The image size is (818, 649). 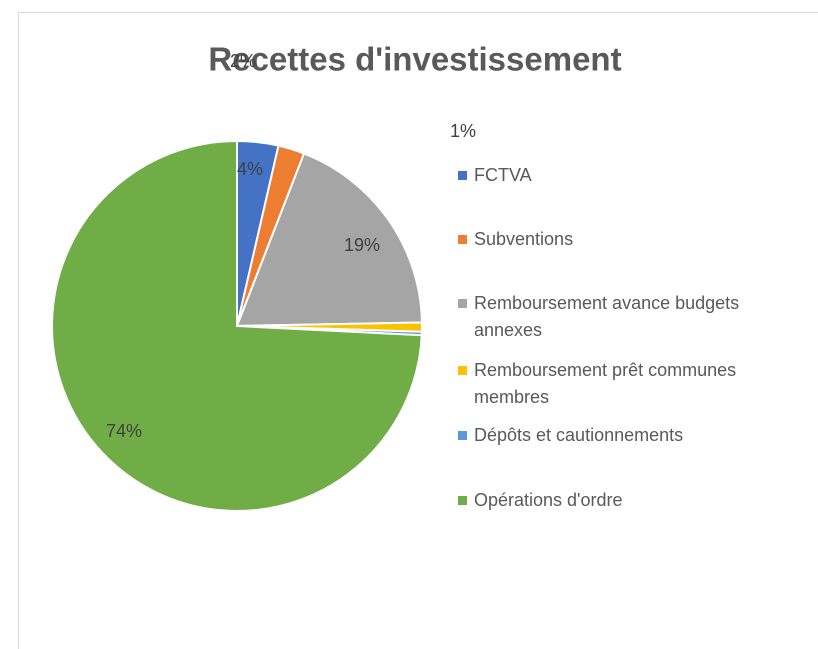 What do you see at coordinates (607, 316) in the screenshot?
I see `legend-label: Remboursement avance budgets annexes` at bounding box center [607, 316].